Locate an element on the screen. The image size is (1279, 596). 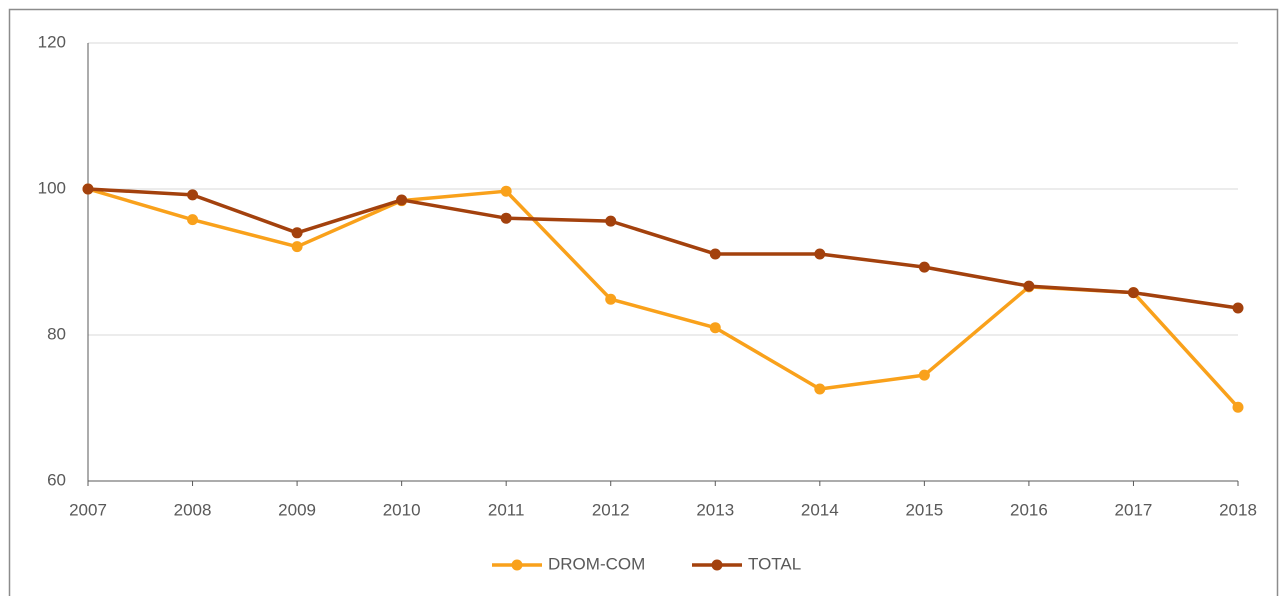
x-tick-label: 2016 is located at coordinates (1029, 509).